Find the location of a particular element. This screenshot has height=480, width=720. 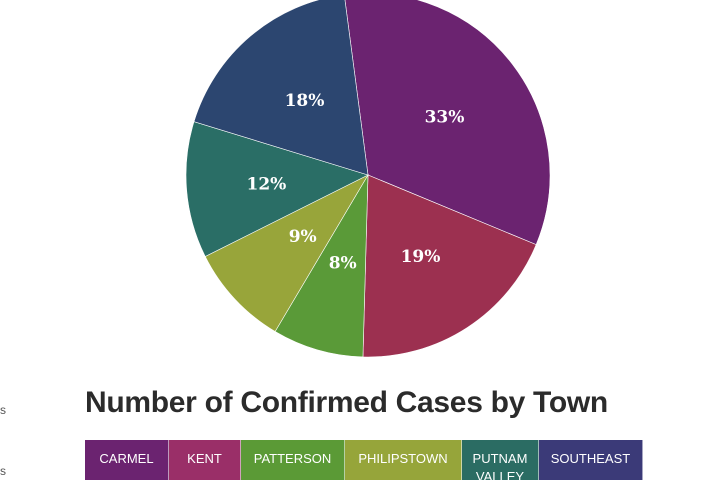

slice-percent-label: 18% is located at coordinates (305, 101).